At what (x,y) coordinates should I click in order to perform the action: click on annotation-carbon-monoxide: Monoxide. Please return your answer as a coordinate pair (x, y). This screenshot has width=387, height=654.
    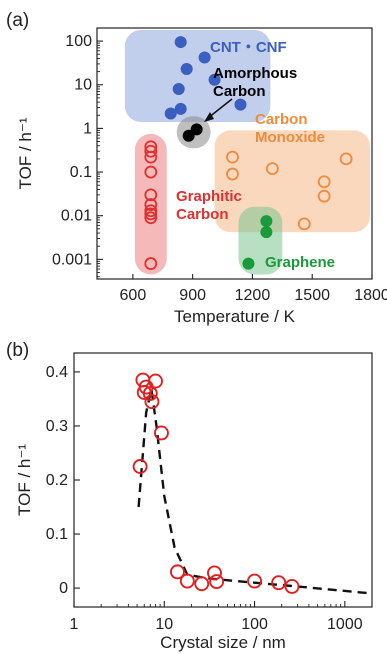
    Looking at the image, I should click on (290, 137).